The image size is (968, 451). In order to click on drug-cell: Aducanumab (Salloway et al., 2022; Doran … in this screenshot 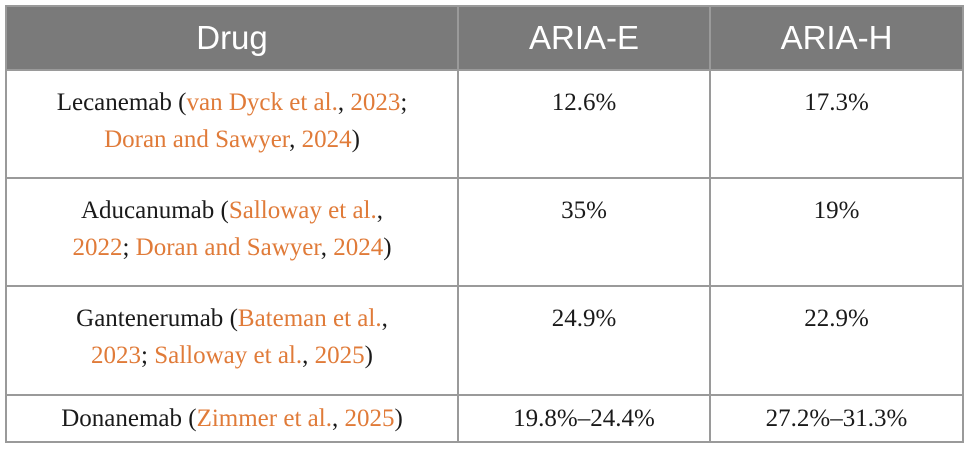, I will do `click(232, 232)`.